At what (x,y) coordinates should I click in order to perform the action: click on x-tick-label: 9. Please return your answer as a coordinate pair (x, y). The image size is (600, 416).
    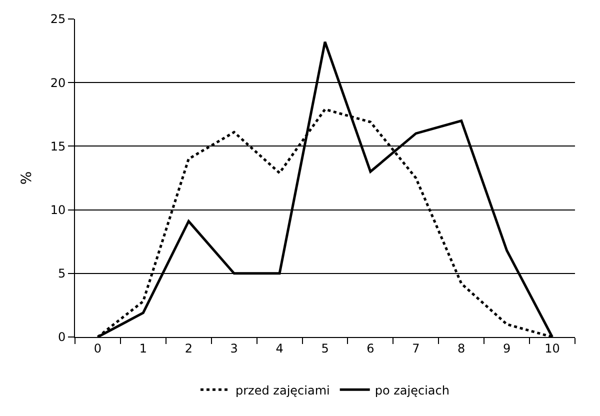
    Looking at the image, I should click on (507, 348).